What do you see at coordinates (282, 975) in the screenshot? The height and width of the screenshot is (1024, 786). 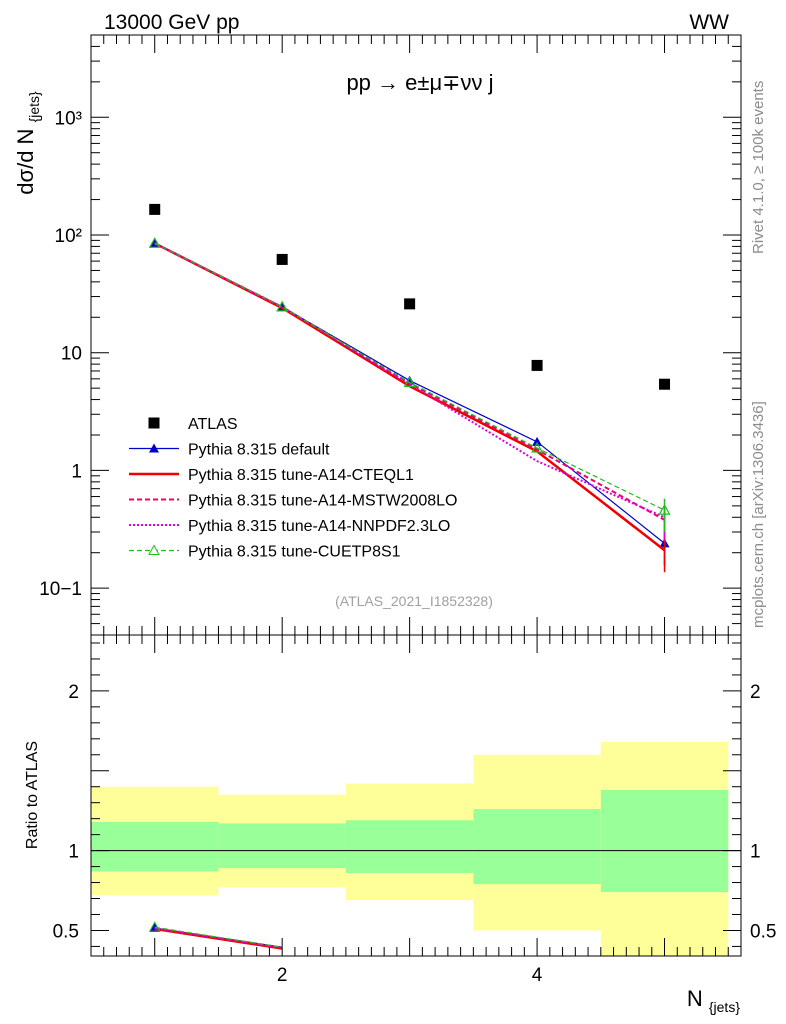 I see `x-tick-label: 2` at bounding box center [282, 975].